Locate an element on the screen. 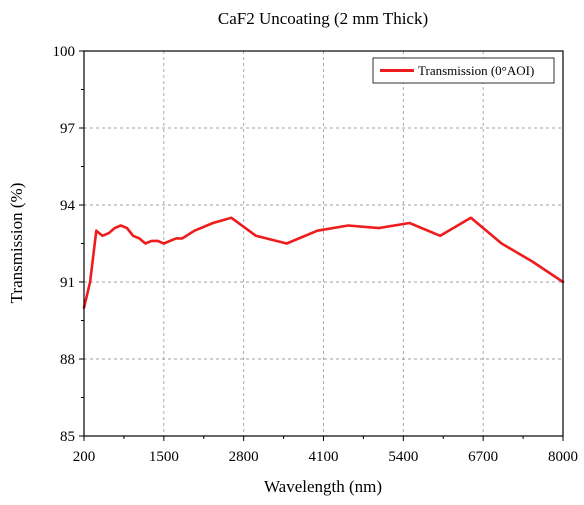  y-tick-label: 94 is located at coordinates (68, 206).